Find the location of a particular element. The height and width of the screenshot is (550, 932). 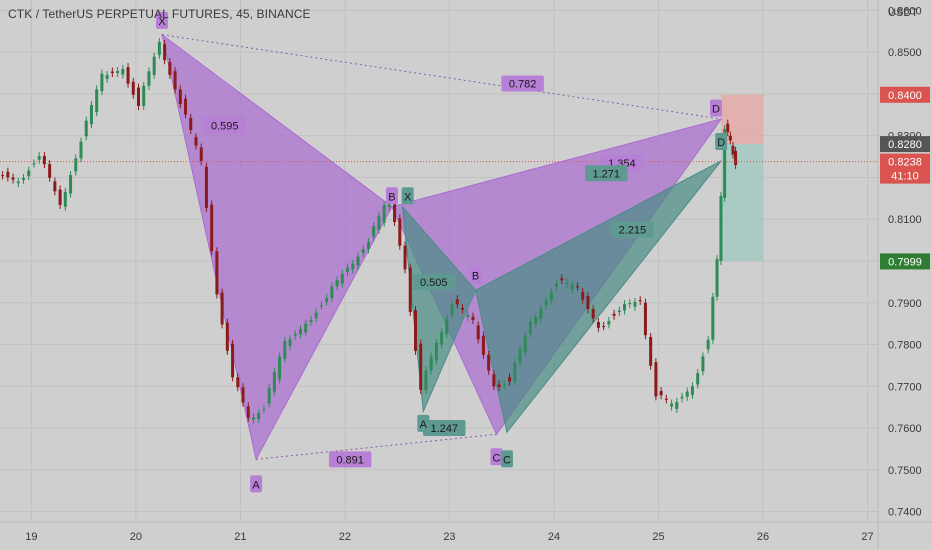

price-tick-label: 0.8600 is located at coordinates (905, 11).